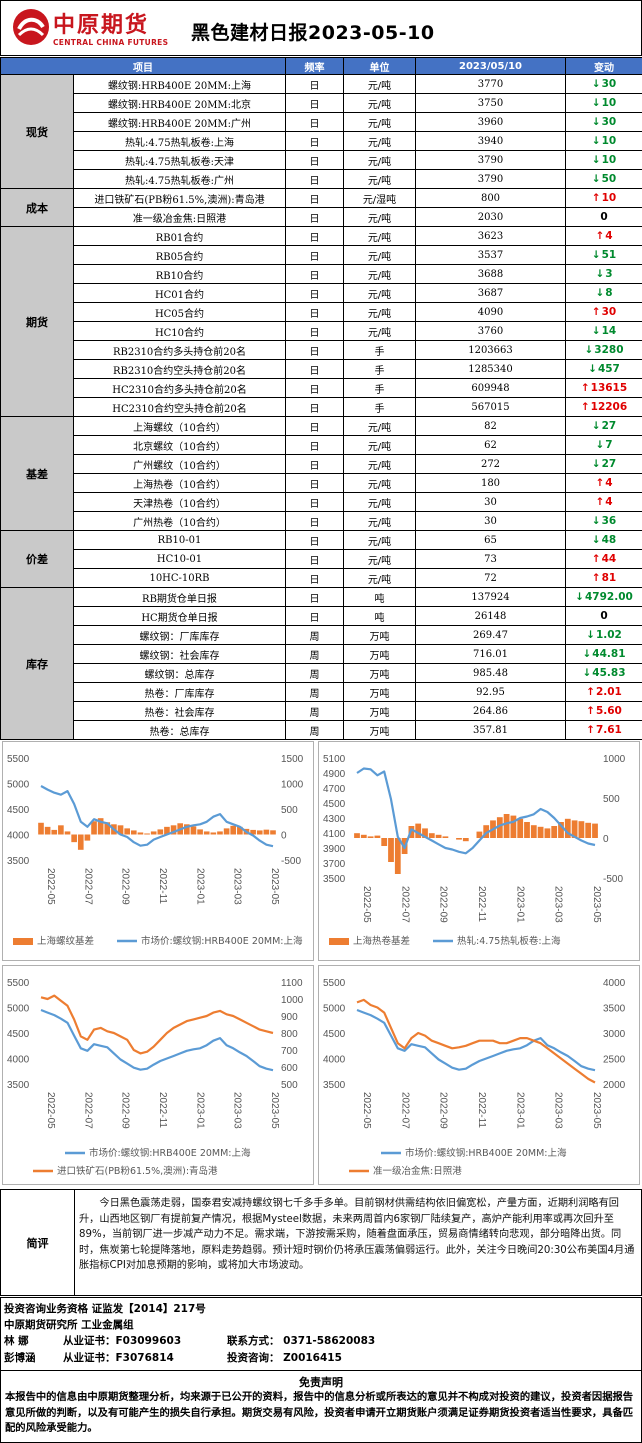 The width and height of the screenshot is (642, 1443). What do you see at coordinates (321, 131) in the screenshot?
I see `table-row: 现货 螺纹钢:HRB400E 20MM:上海日元/吨 3770 ↓30` at bounding box center [321, 131].